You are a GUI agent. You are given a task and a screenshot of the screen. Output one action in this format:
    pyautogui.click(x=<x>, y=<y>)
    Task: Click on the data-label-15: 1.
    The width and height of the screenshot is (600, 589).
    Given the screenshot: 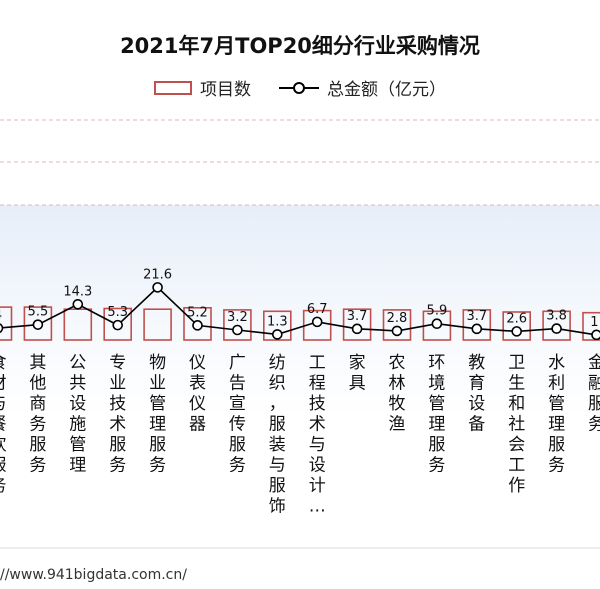 What is the action you would take?
    pyautogui.click(x=595, y=322)
    